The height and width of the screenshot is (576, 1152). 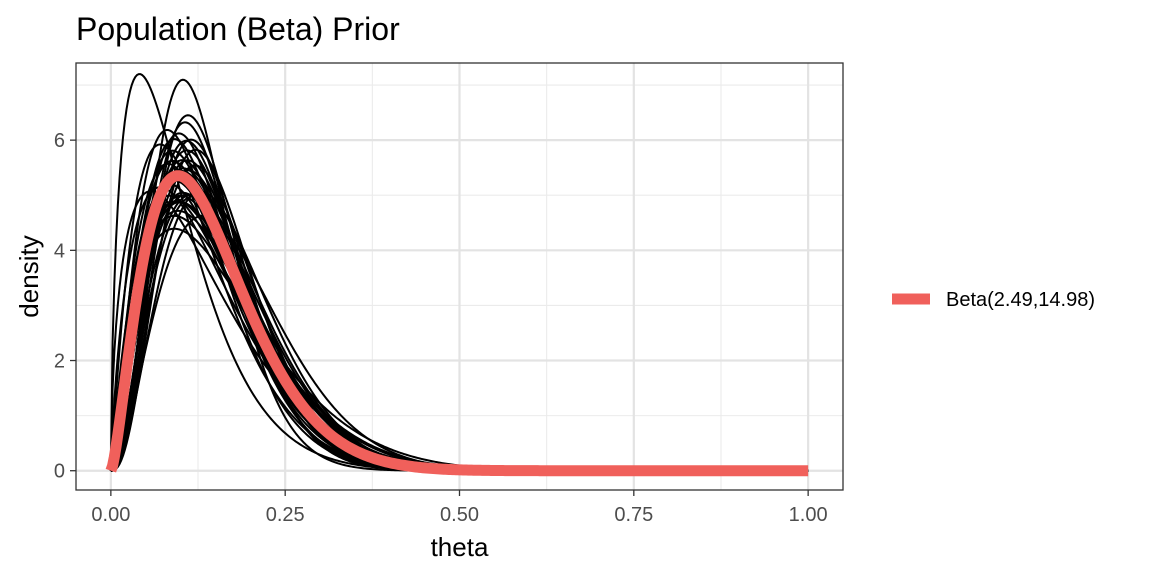 I want to click on x-tick-label: 0.50, so click(x=459, y=515).